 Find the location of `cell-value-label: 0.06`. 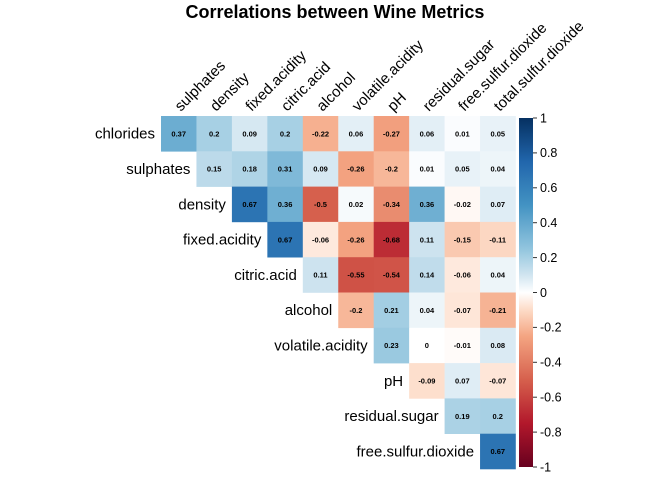

cell-value-label: 0.06 is located at coordinates (427, 133).